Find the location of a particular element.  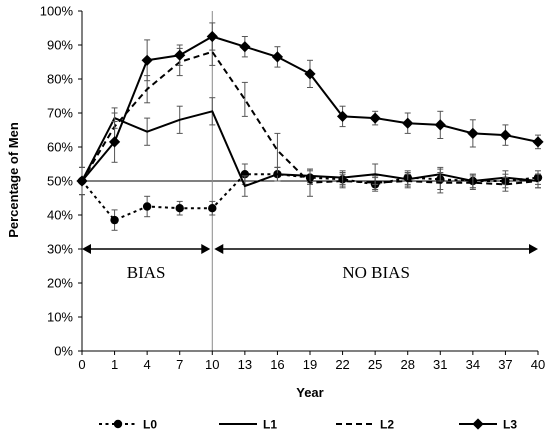

x-tick-label: 34 is located at coordinates (473, 364).